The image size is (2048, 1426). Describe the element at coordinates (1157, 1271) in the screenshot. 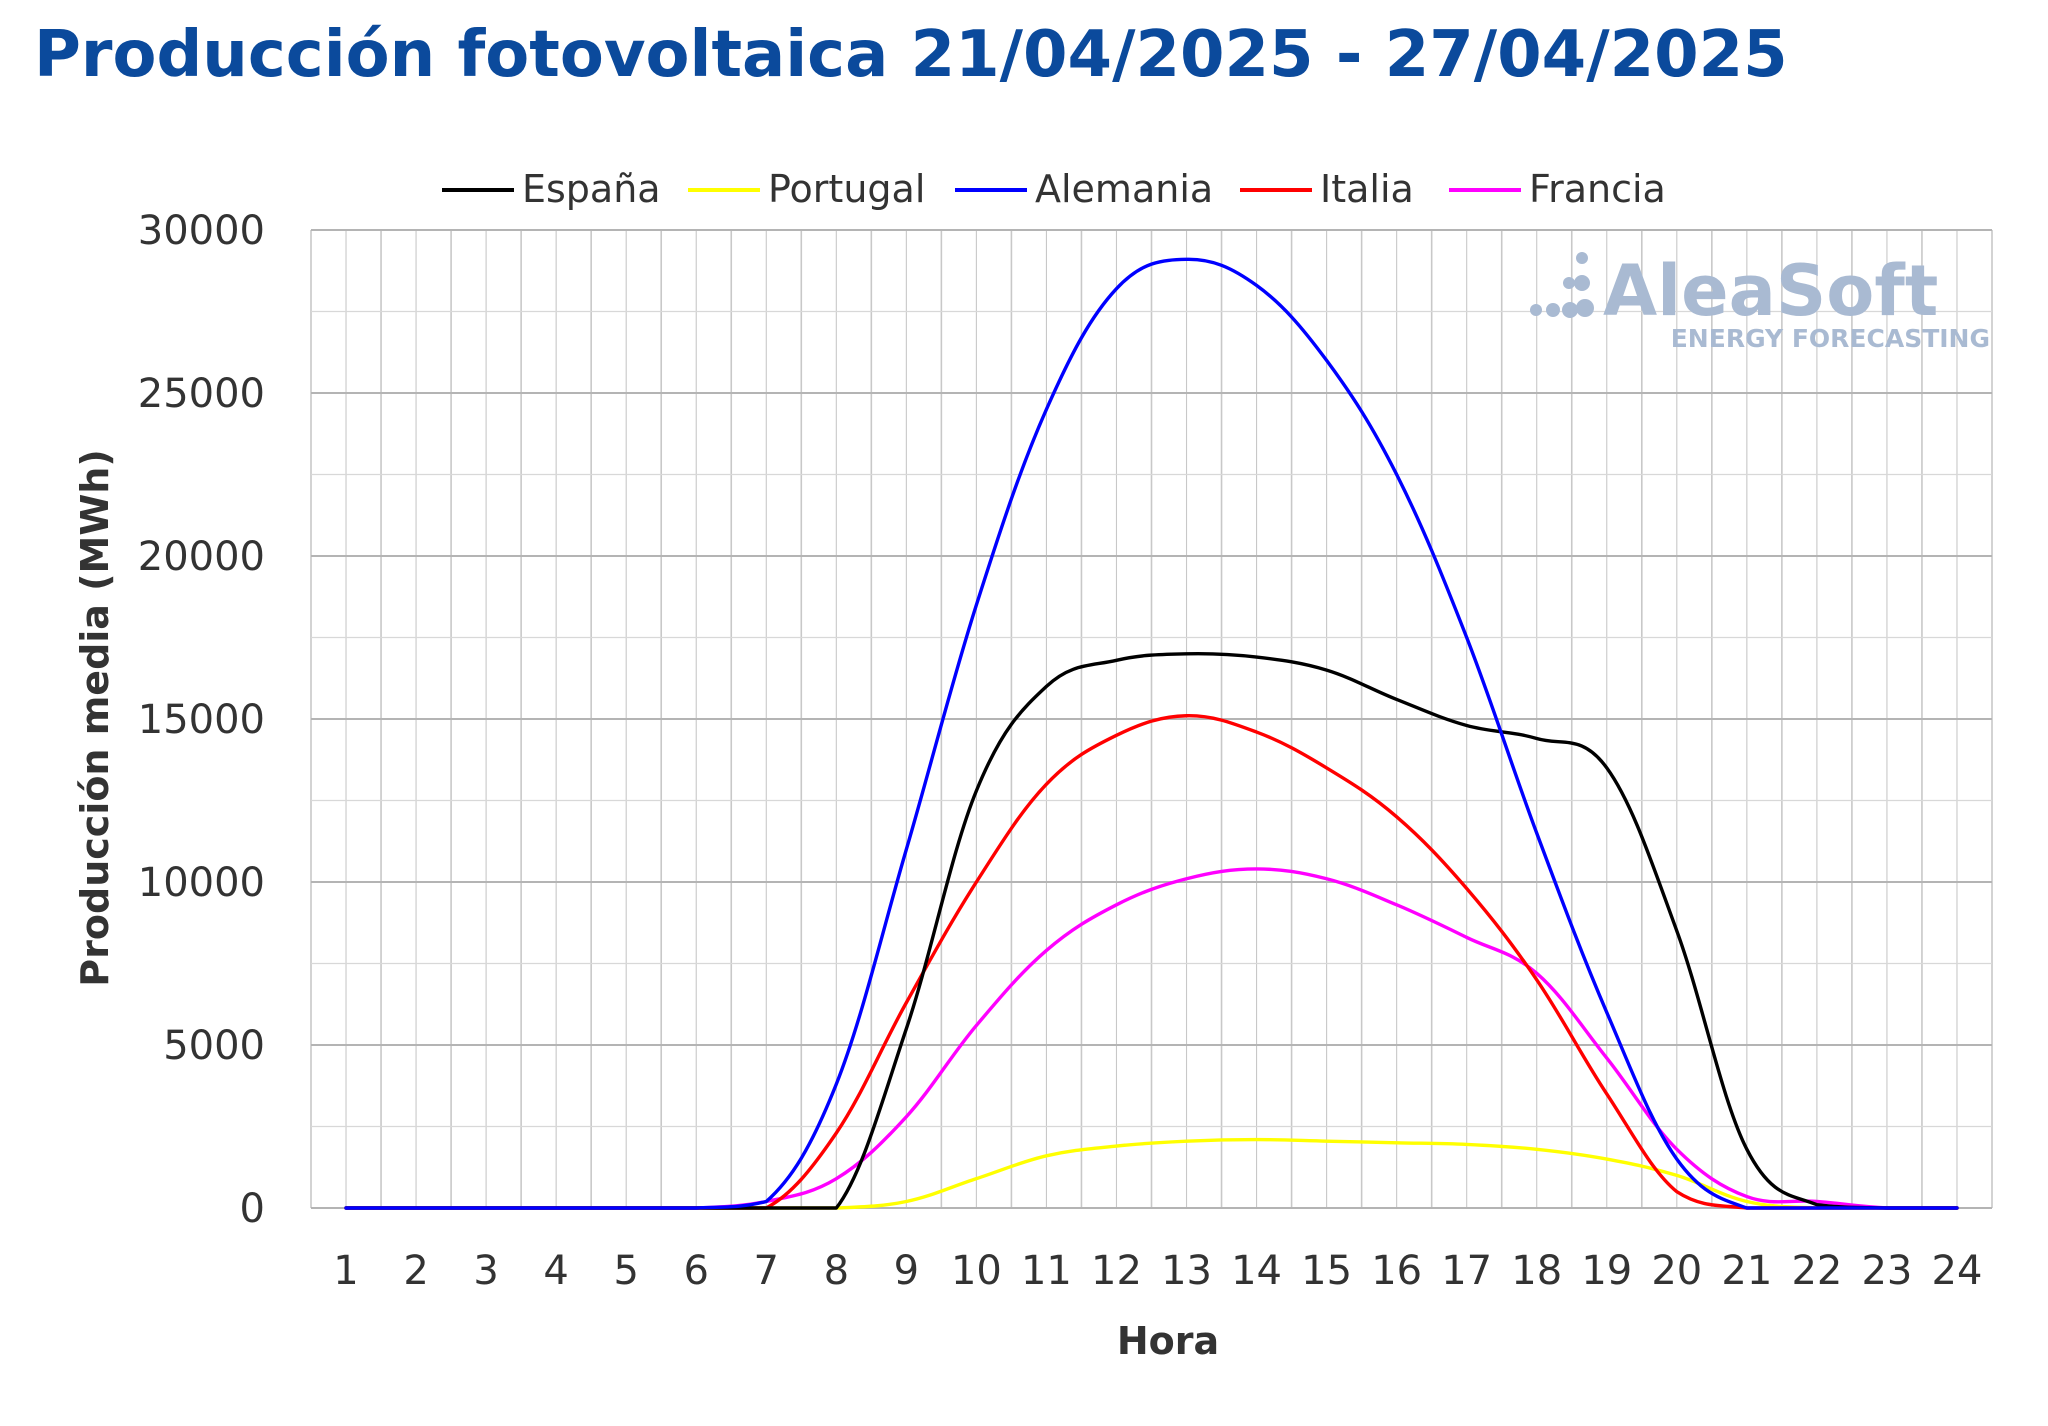

I see `x-axis-ticks: 1 2 3 4 5 6 7 8 9 10 11 12 13 14 15 16 17 18 19 20 21 22 23 24` at that location.